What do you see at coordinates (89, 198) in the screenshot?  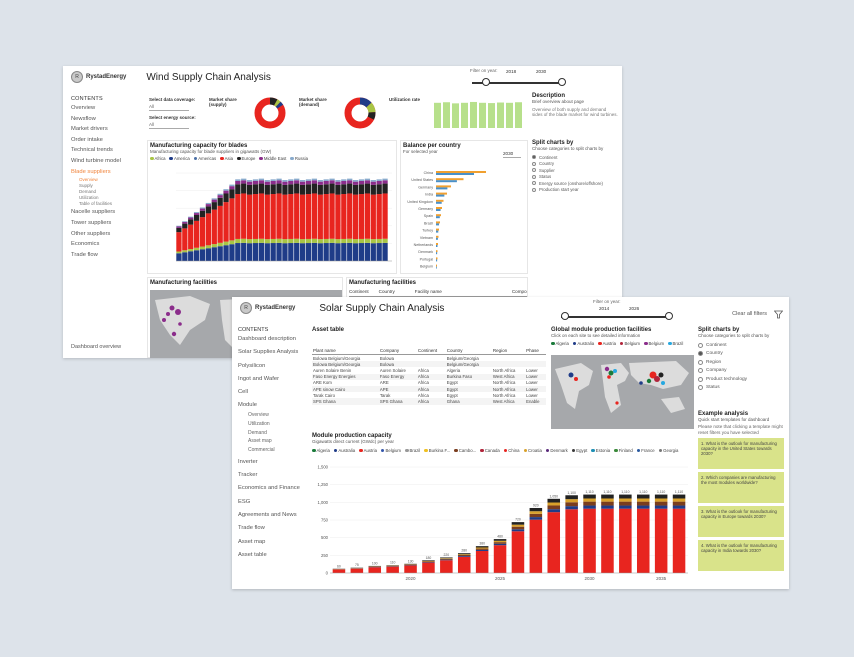 I see `nav-subitem-utilization: Utilization` at bounding box center [89, 198].